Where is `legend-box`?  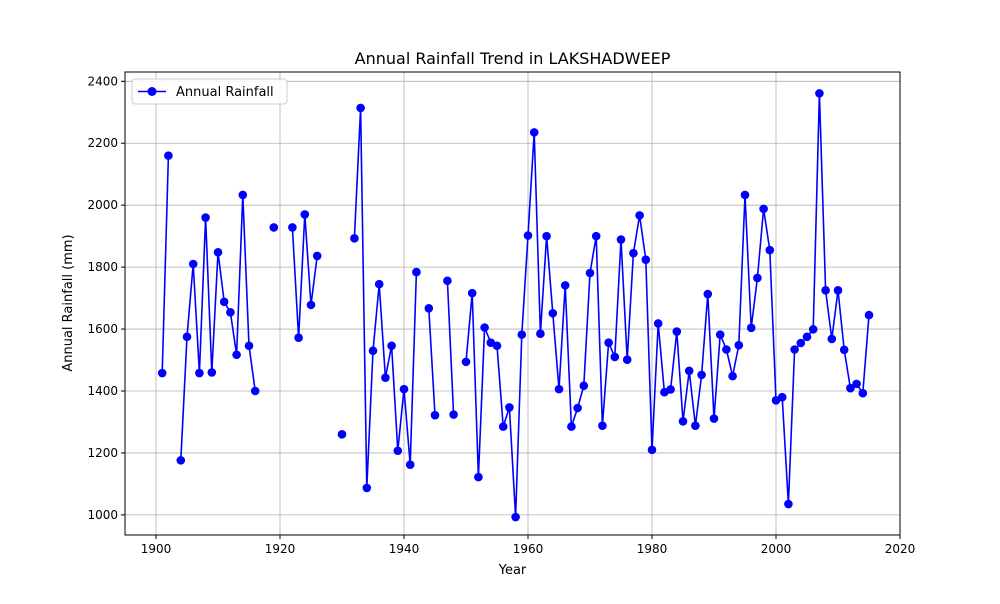 legend-box is located at coordinates (209, 91).